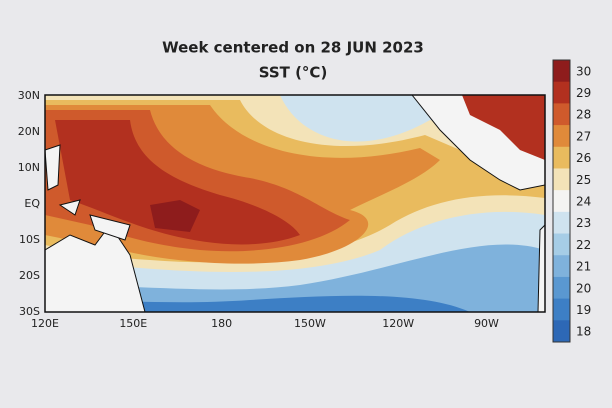  Describe the element at coordinates (583, 288) in the screenshot. I see `colorbar-label: 20` at that location.